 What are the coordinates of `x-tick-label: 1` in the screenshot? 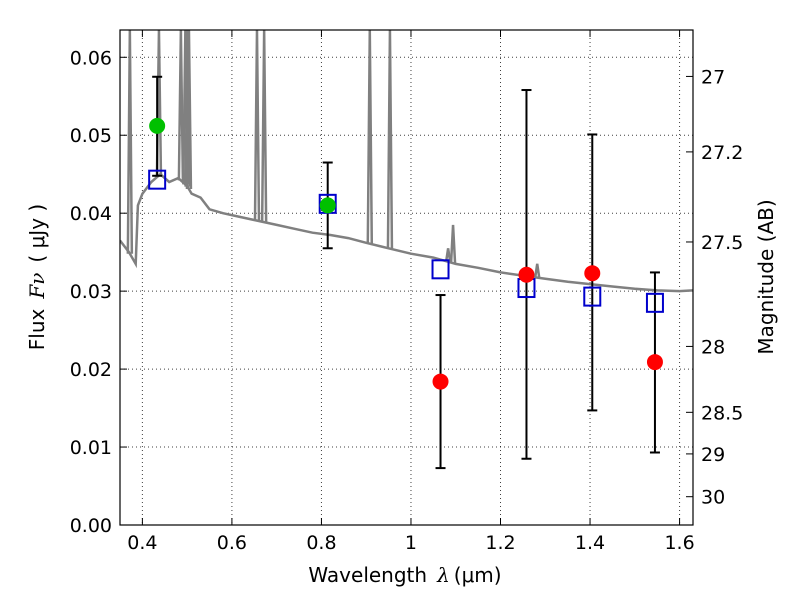 It's located at (411, 543).